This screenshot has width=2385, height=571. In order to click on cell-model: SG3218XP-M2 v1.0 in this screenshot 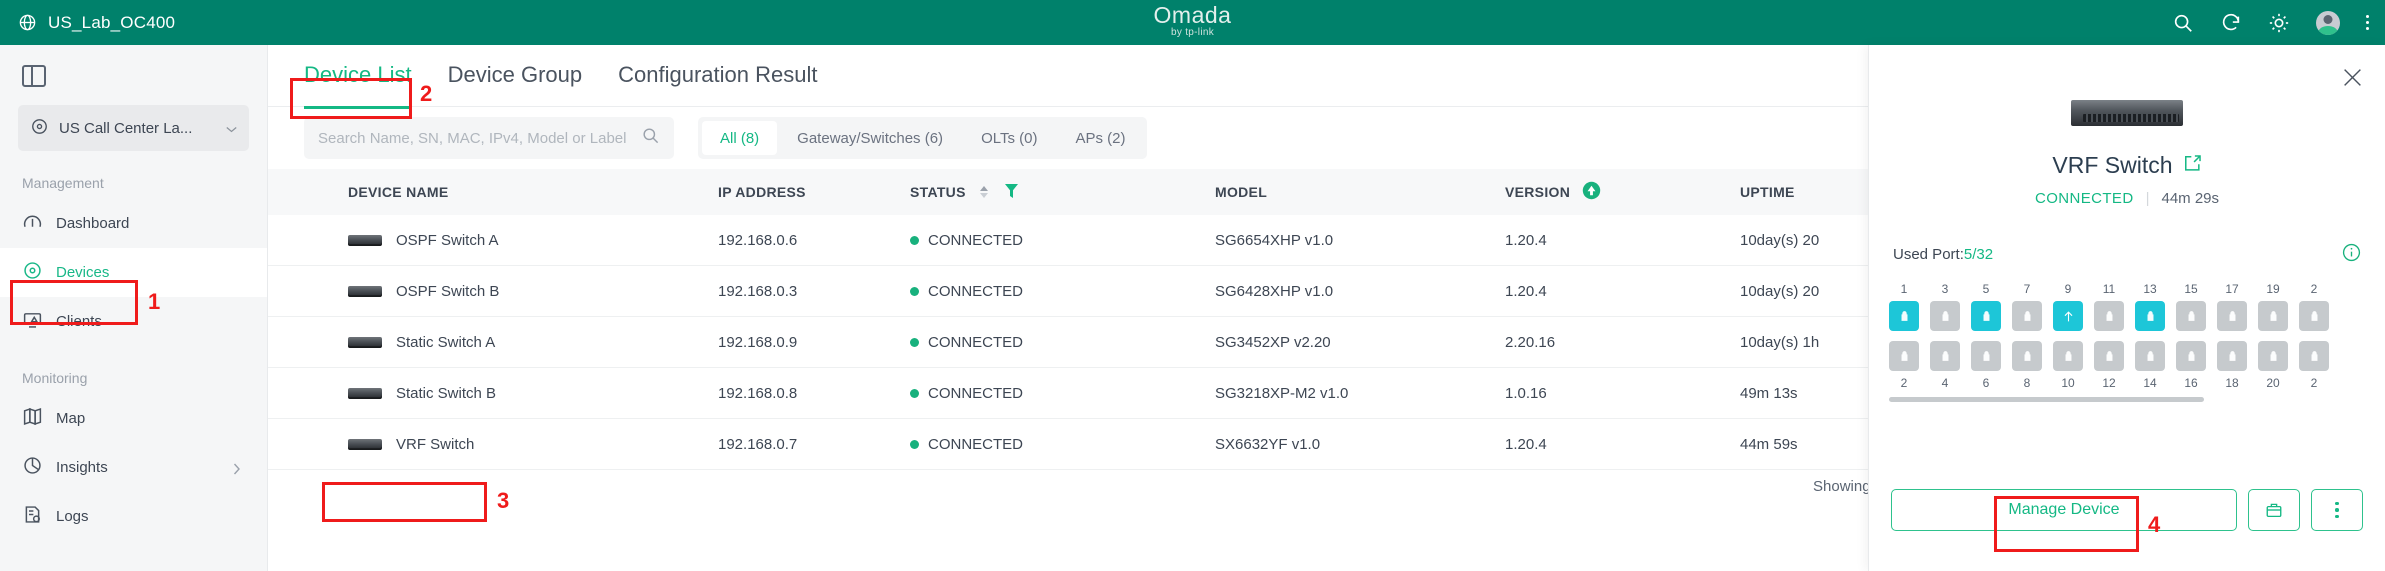, I will do `click(1282, 393)`.